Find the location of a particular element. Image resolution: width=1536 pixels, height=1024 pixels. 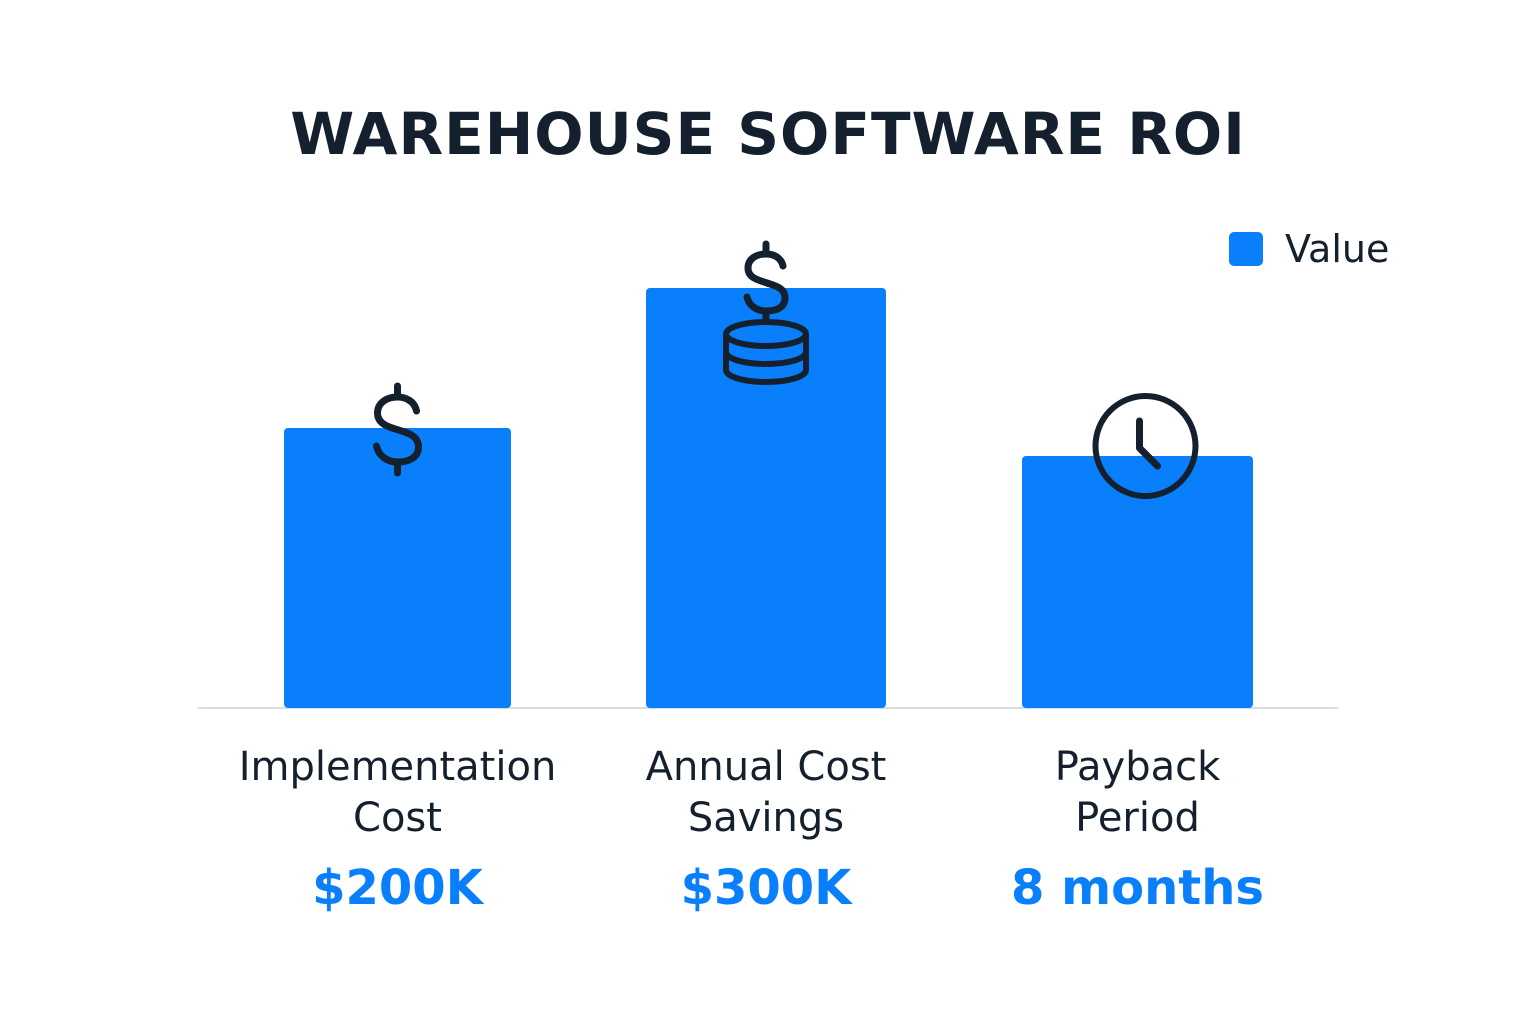

chart-title: WAREHOUSE SOFTWARE ROI is located at coordinates (768, 134).